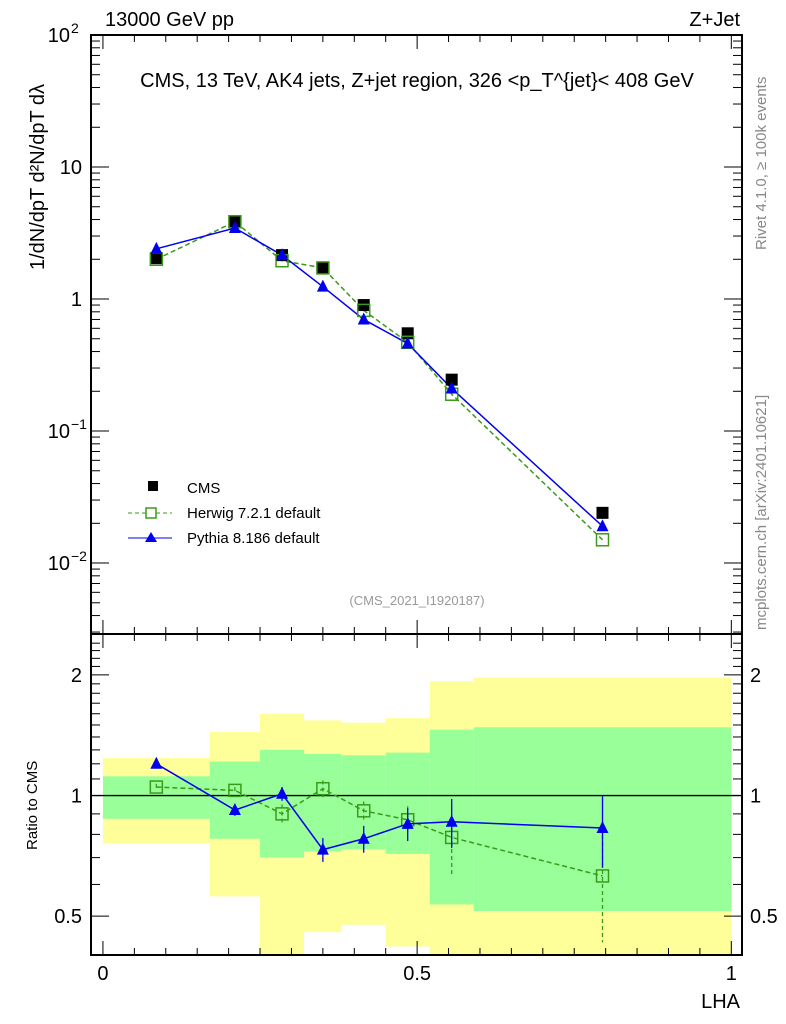 The height and width of the screenshot is (1024, 786). What do you see at coordinates (755, 676) in the screenshot?
I see `ratio-y-tick-label-right: 2` at bounding box center [755, 676].